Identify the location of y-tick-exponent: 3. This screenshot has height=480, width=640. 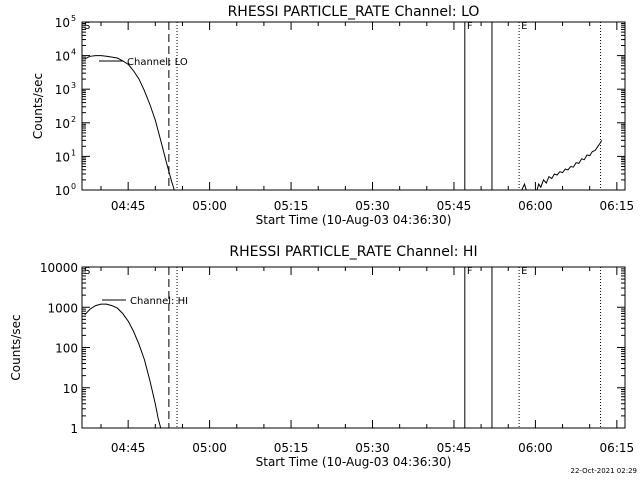
(73, 85).